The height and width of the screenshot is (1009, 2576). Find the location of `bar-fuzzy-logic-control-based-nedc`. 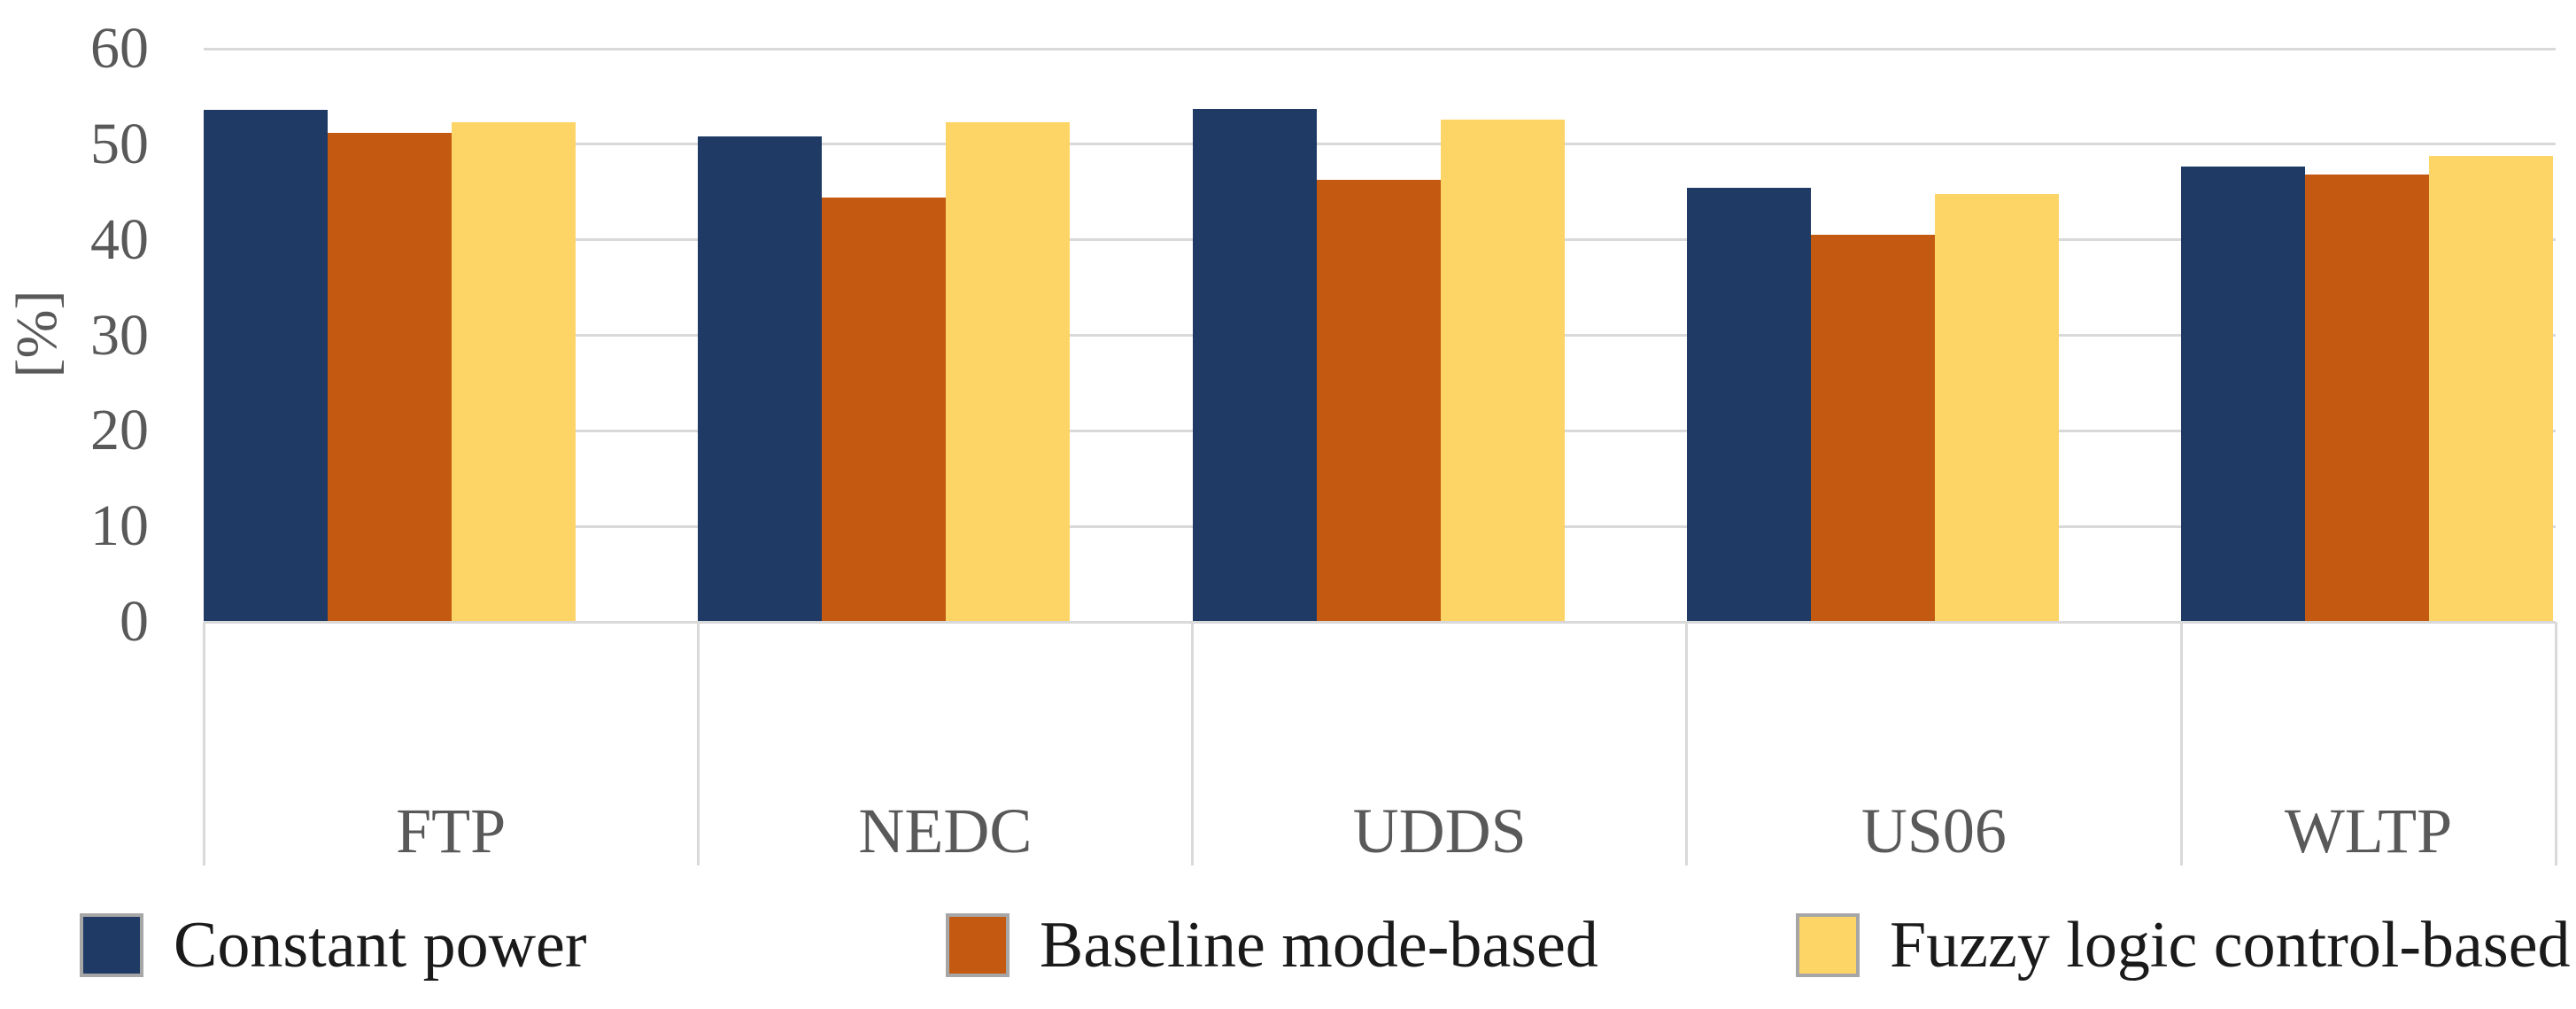

bar-fuzzy-logic-control-based-nedc is located at coordinates (1008, 372).